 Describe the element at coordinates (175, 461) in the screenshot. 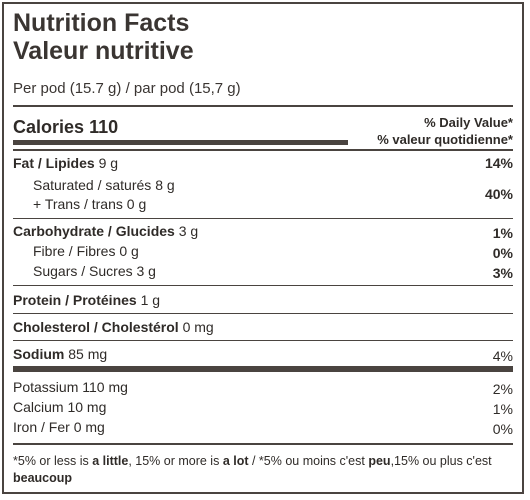

I see `footnote-text: , 15% or more is` at that location.